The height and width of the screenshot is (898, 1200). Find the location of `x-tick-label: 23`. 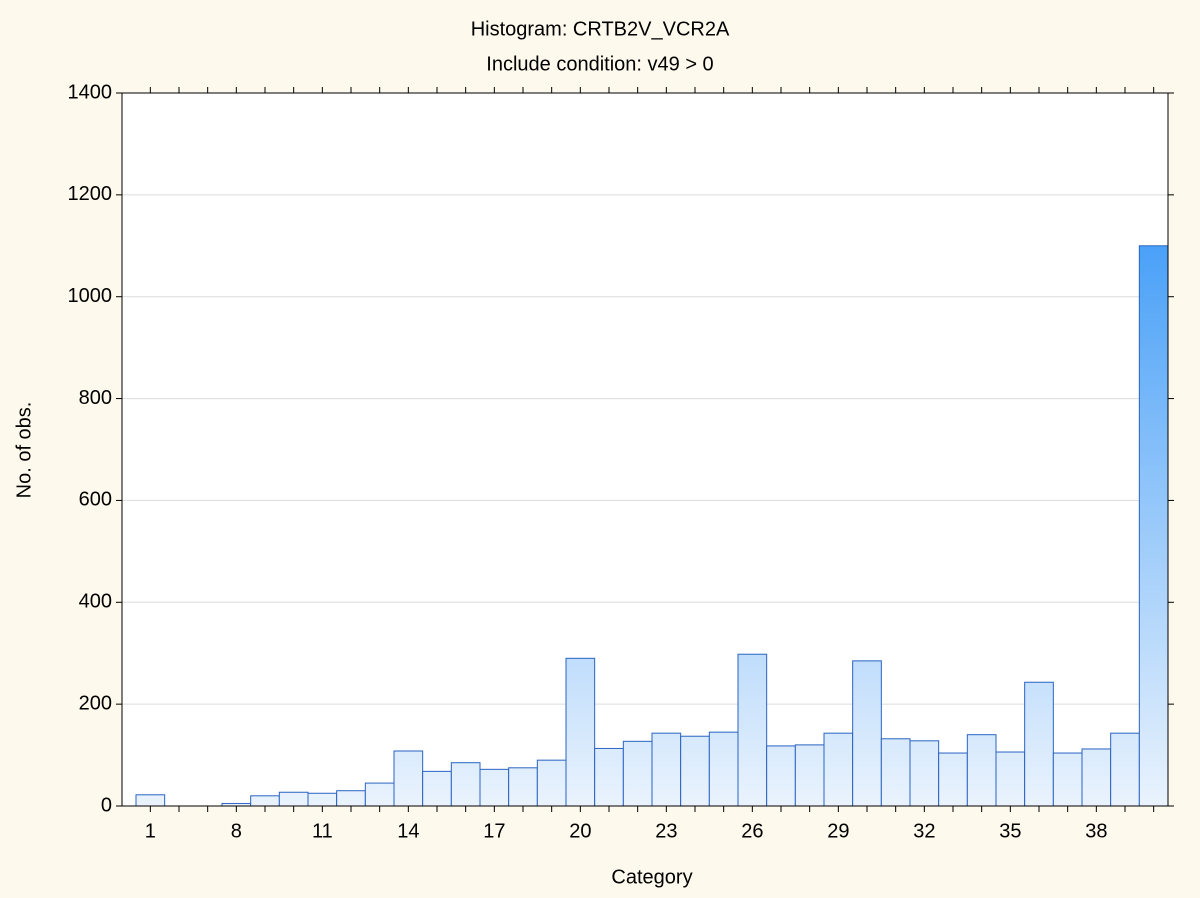

x-tick-label: 23 is located at coordinates (666, 831).